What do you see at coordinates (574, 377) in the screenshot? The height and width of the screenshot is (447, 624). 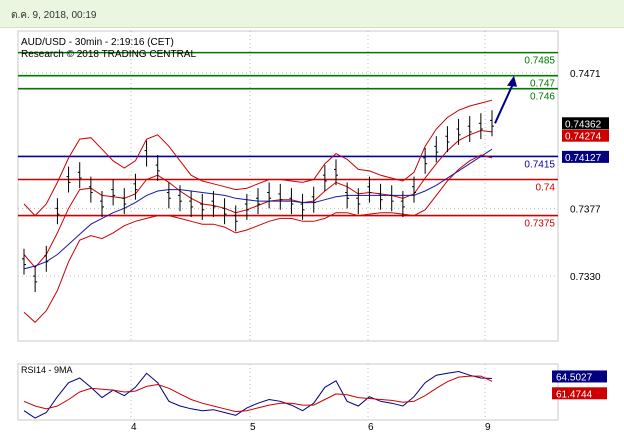 I see `rsi-badge-text: 64.5027` at bounding box center [574, 377].